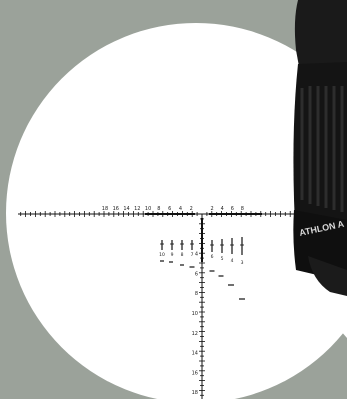  Describe the element at coordinates (320, 246) in the screenshot. I see `scope-collar` at that location.